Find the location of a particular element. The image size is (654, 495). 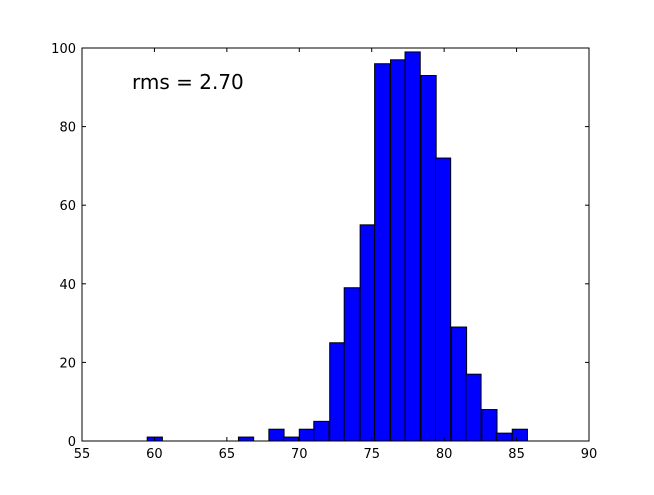

y-tick-label-1: 20 is located at coordinates (67, 363).